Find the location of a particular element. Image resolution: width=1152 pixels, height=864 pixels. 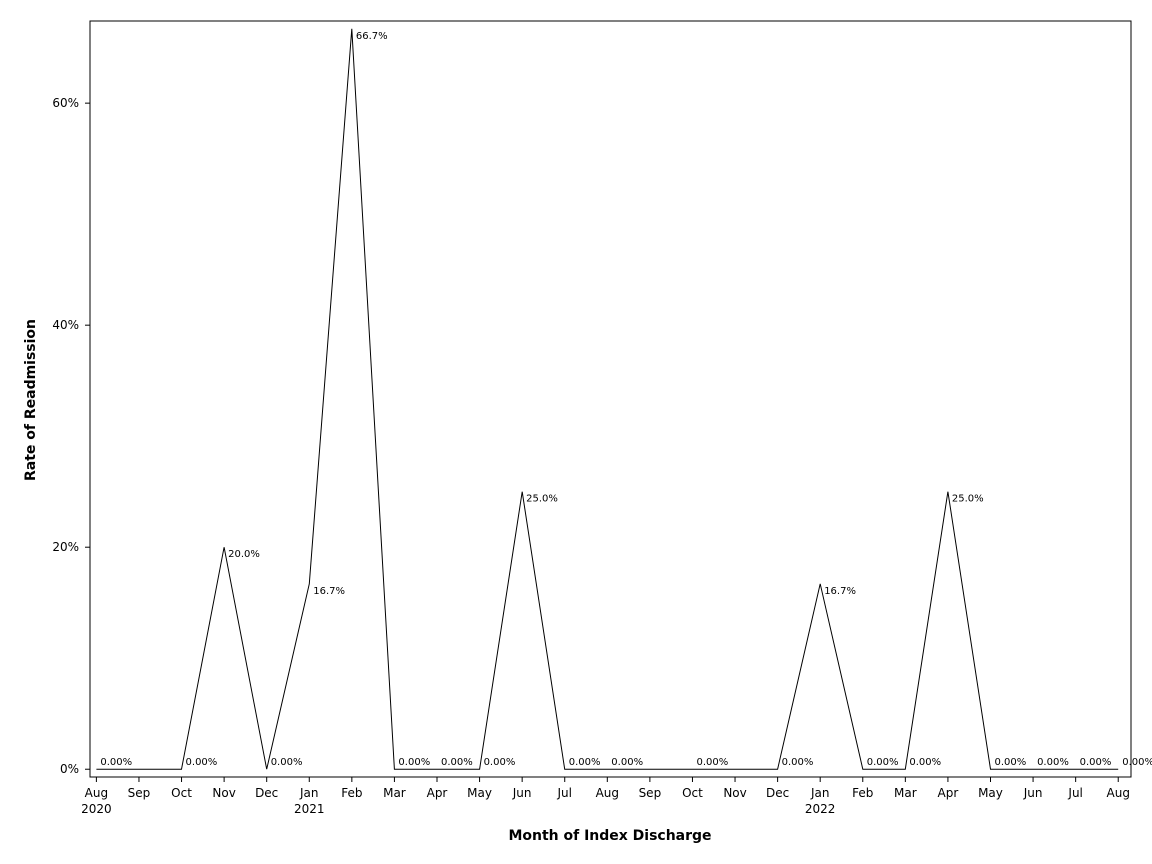

data-label: 20.0% is located at coordinates (244, 554).